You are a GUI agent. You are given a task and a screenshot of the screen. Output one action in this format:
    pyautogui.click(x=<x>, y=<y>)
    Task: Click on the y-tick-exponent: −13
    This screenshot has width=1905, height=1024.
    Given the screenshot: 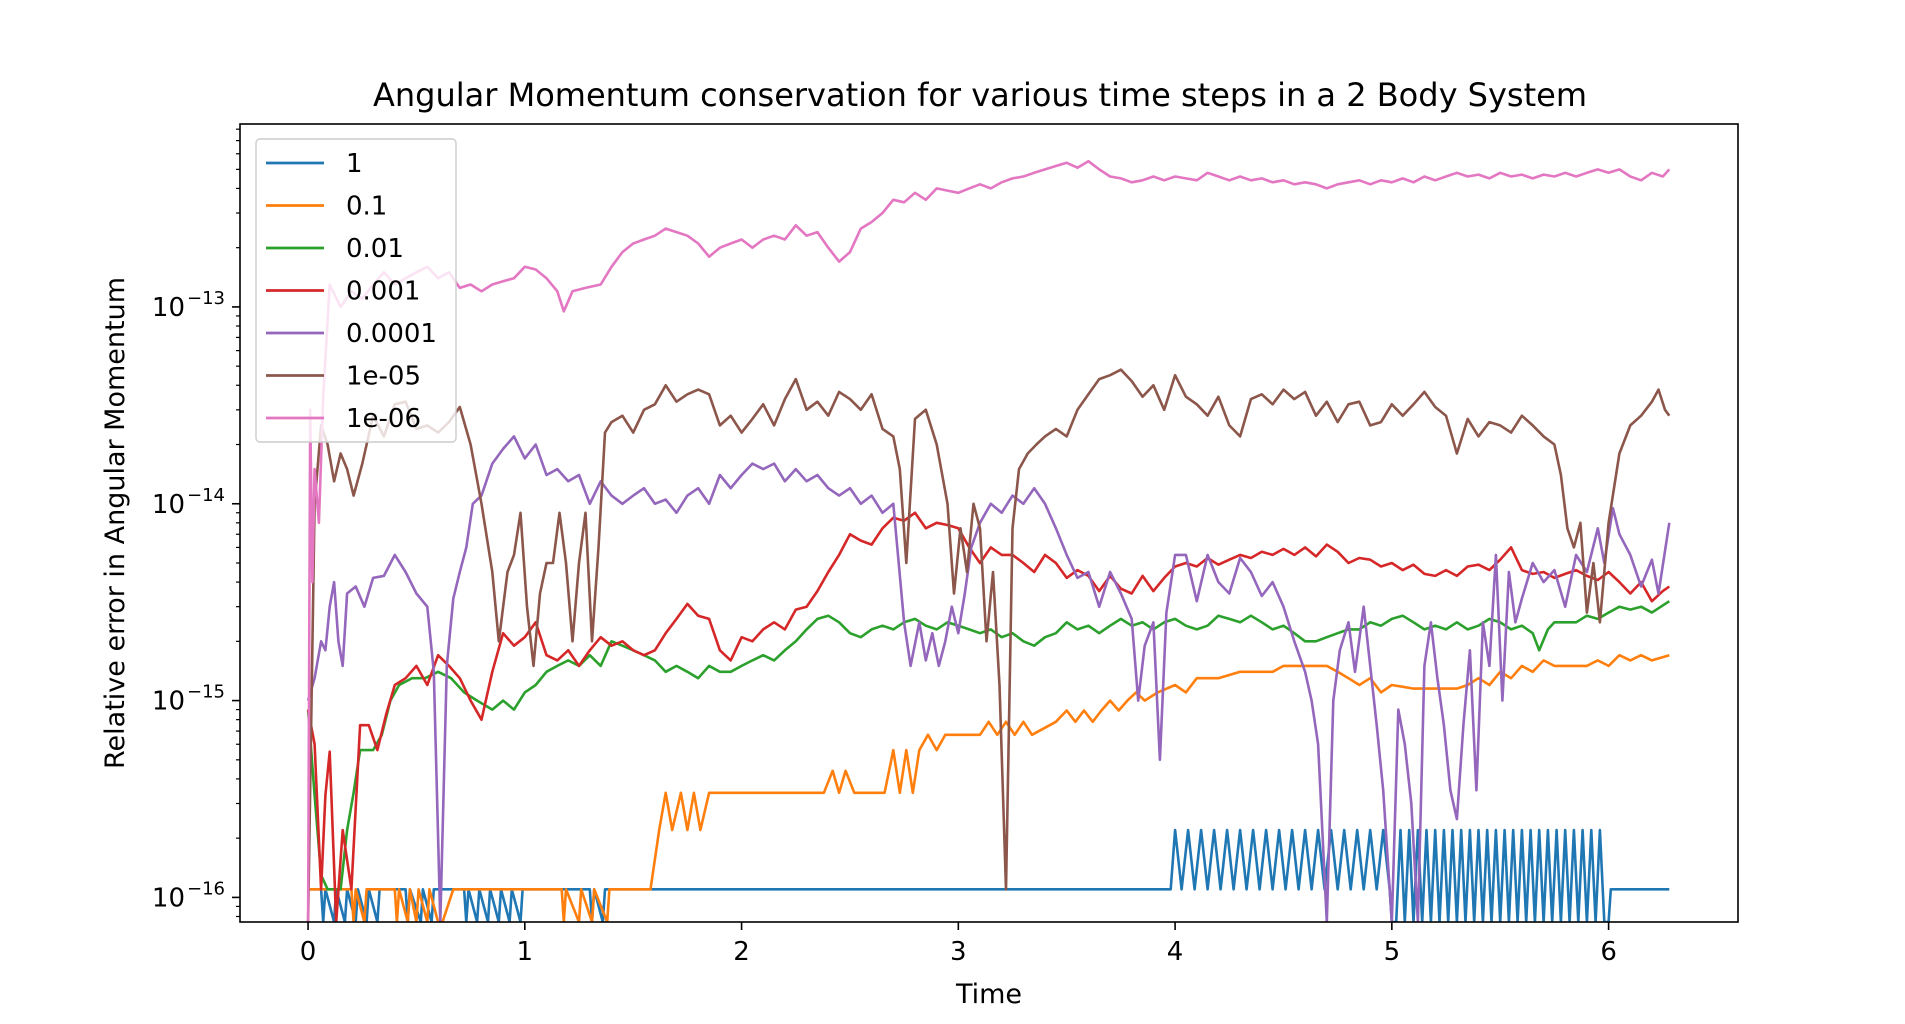 What is the action you would take?
    pyautogui.click(x=206, y=298)
    